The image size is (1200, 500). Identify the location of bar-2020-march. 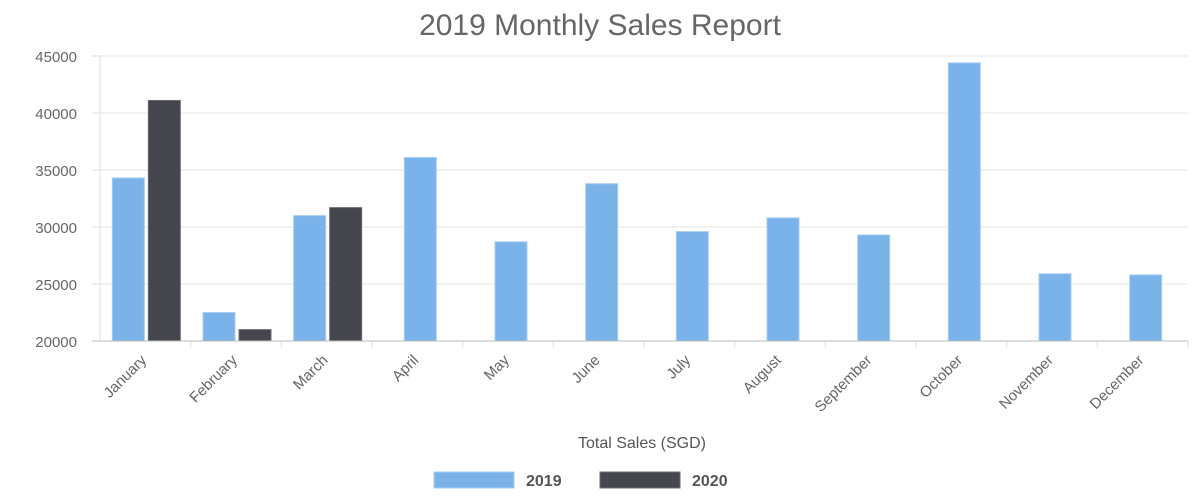
(346, 274).